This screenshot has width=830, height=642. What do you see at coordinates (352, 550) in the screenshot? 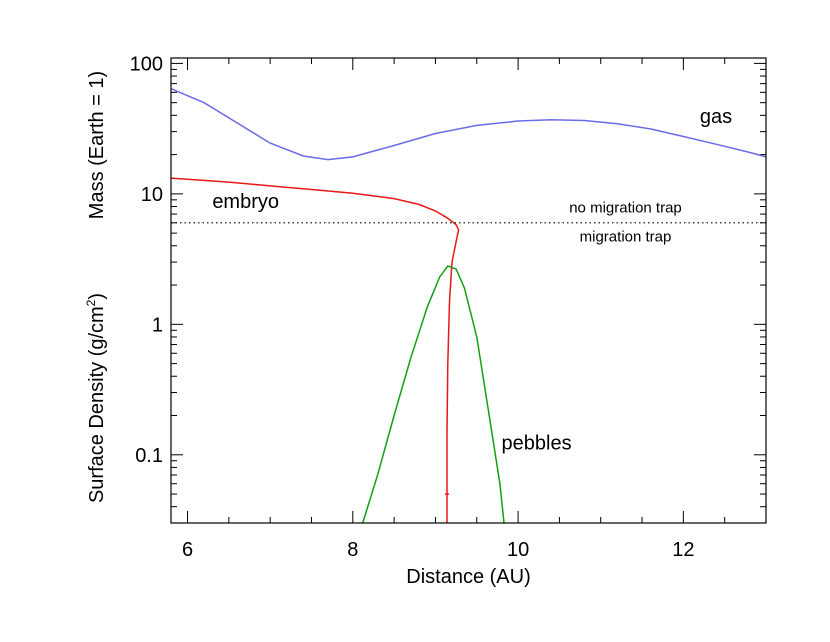
I see `x-tick-label: 8` at bounding box center [352, 550].